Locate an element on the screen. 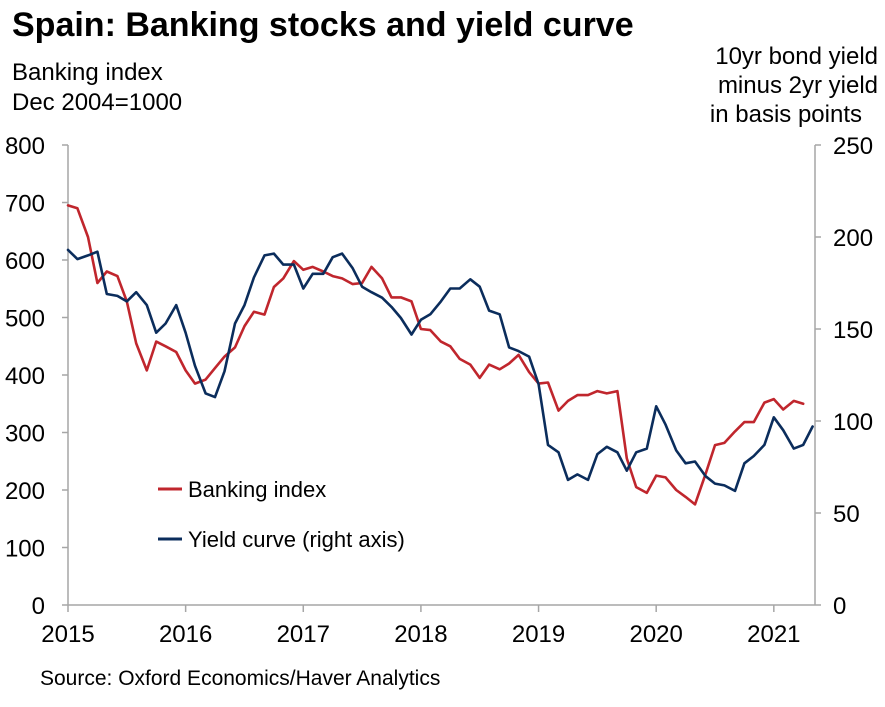  right-axis-label-line-2: minus 2yr yield is located at coordinates (798, 85).